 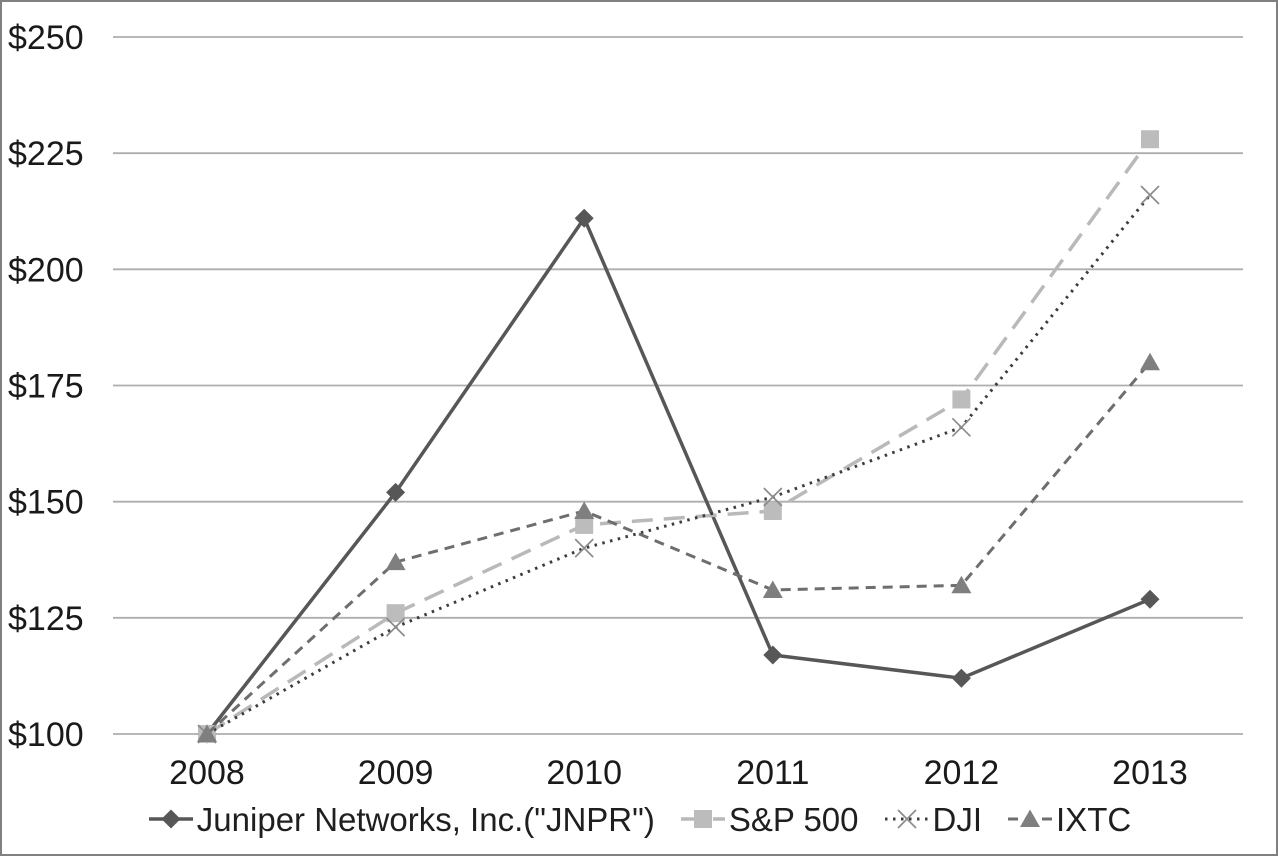 I want to click on legend-item-ixtc: IXTC, so click(x=1068, y=819).